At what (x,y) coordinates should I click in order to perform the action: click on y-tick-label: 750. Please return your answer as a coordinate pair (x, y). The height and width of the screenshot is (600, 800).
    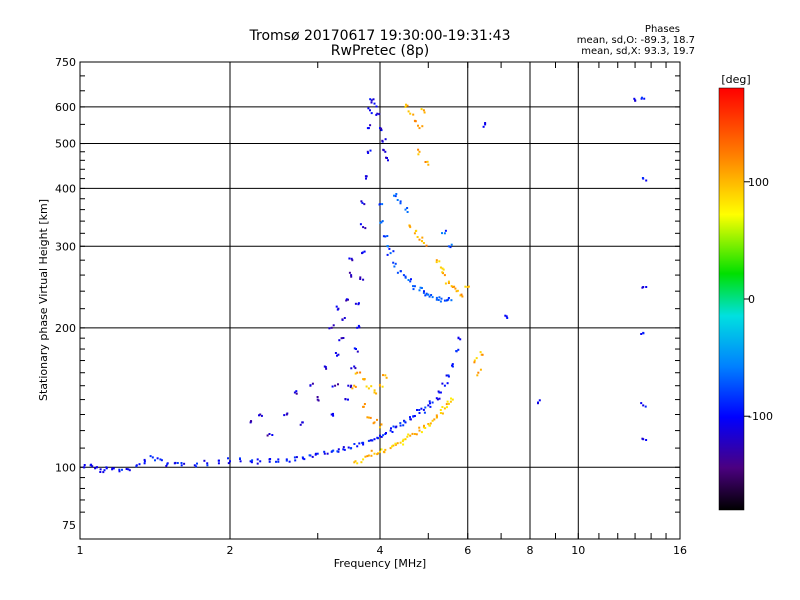
    Looking at the image, I should click on (65, 62).